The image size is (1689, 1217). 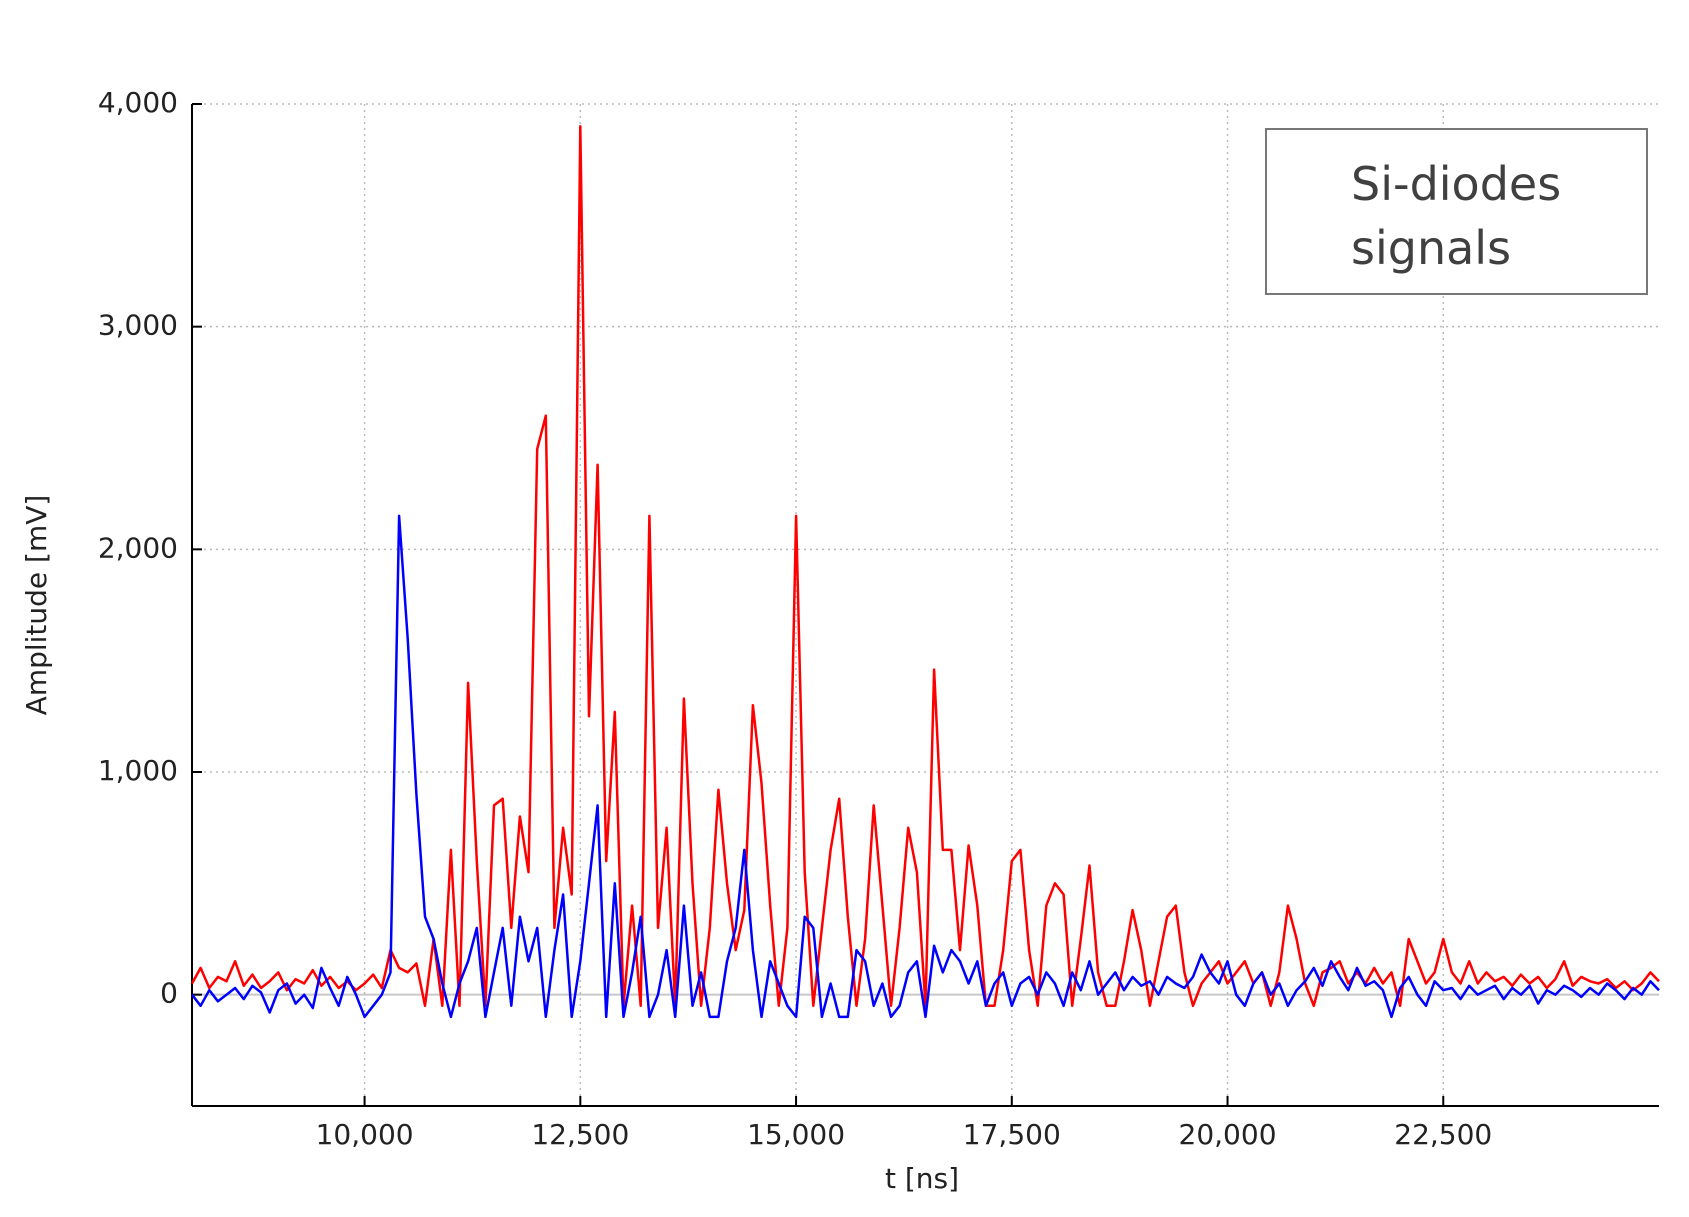 What do you see at coordinates (138, 102) in the screenshot?
I see `y-tick-label: 4,000` at bounding box center [138, 102].